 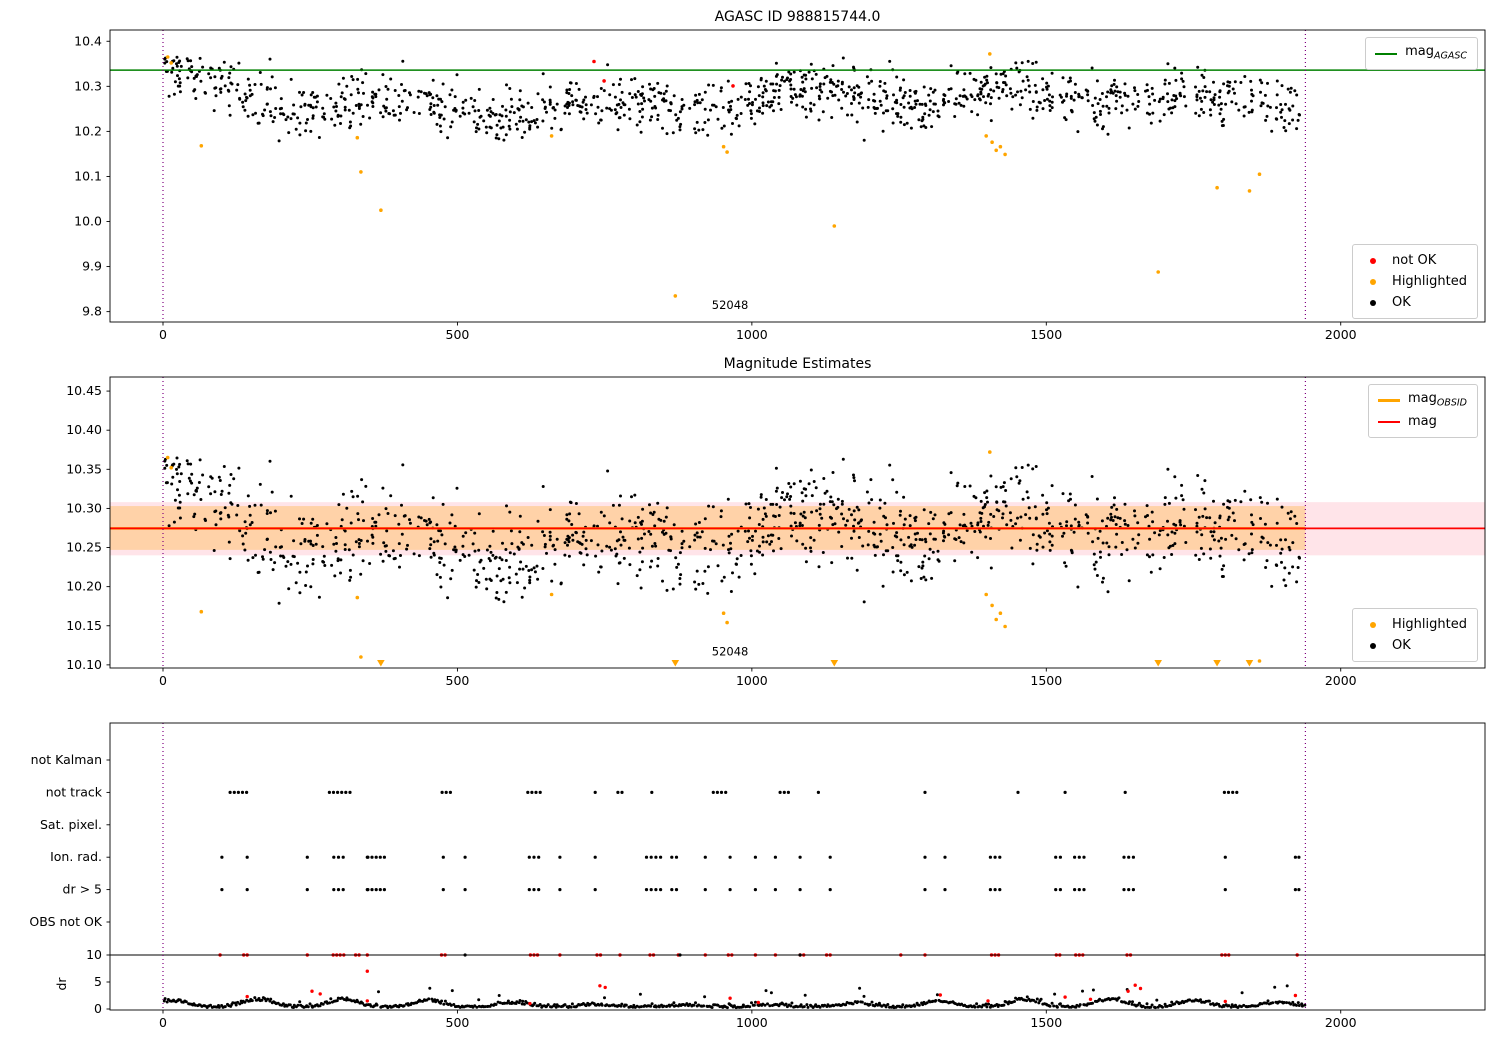 What do you see at coordinates (1389, 421) in the screenshot?
I see `mag-line-swatch` at bounding box center [1389, 421].